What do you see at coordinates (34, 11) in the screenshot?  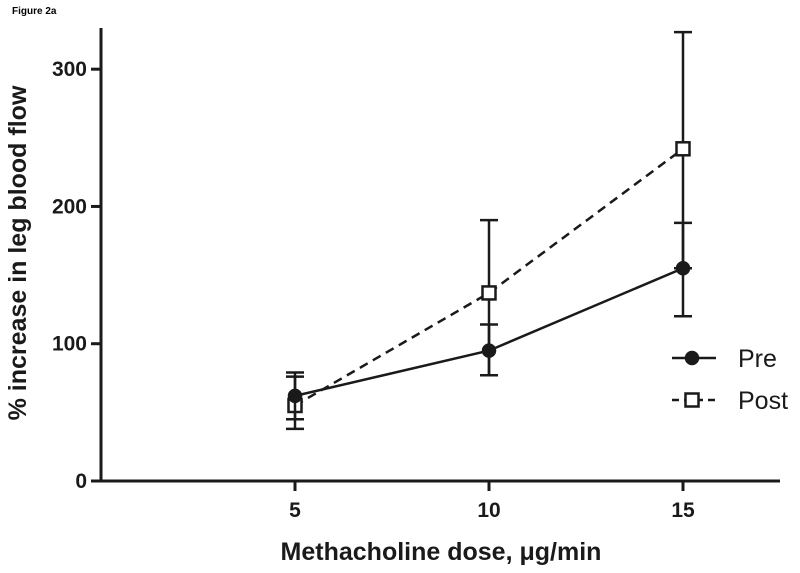 I see `figure-label: Figure 2a` at bounding box center [34, 11].